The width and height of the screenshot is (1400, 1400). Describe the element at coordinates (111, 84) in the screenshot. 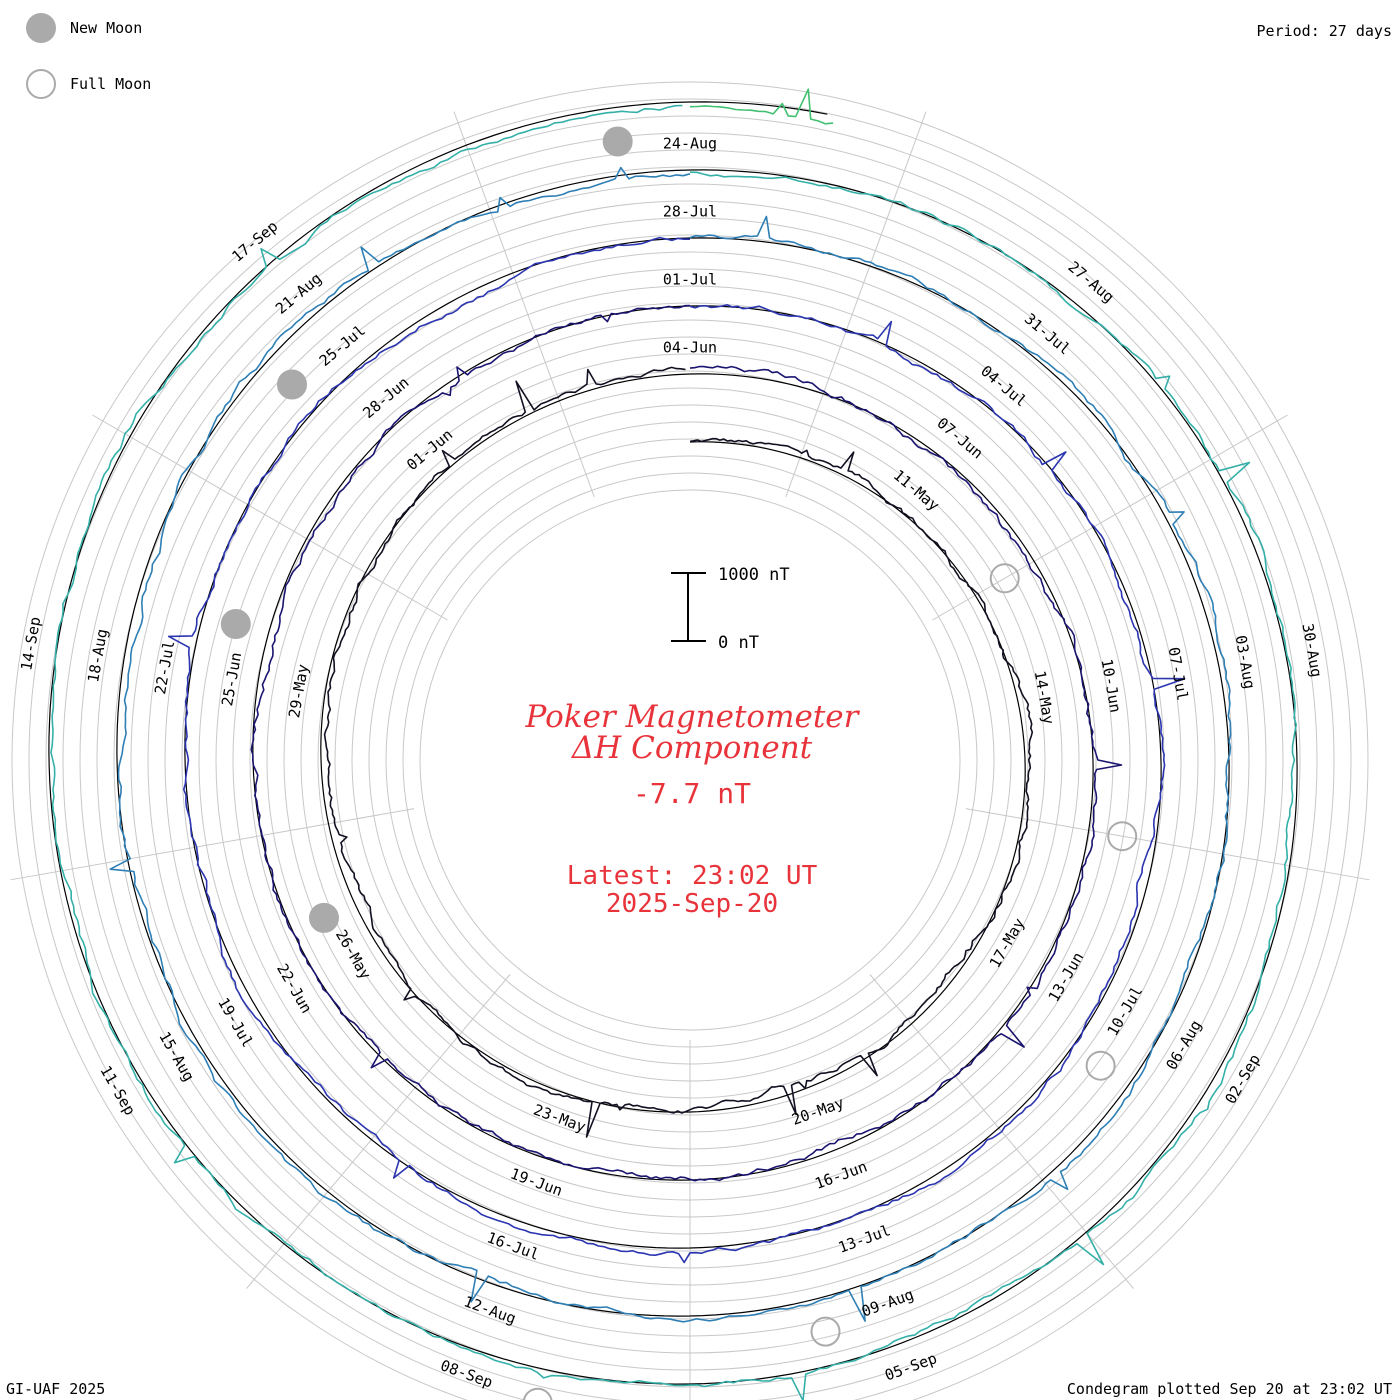

I see `full-moon-label: Full Moon` at that location.